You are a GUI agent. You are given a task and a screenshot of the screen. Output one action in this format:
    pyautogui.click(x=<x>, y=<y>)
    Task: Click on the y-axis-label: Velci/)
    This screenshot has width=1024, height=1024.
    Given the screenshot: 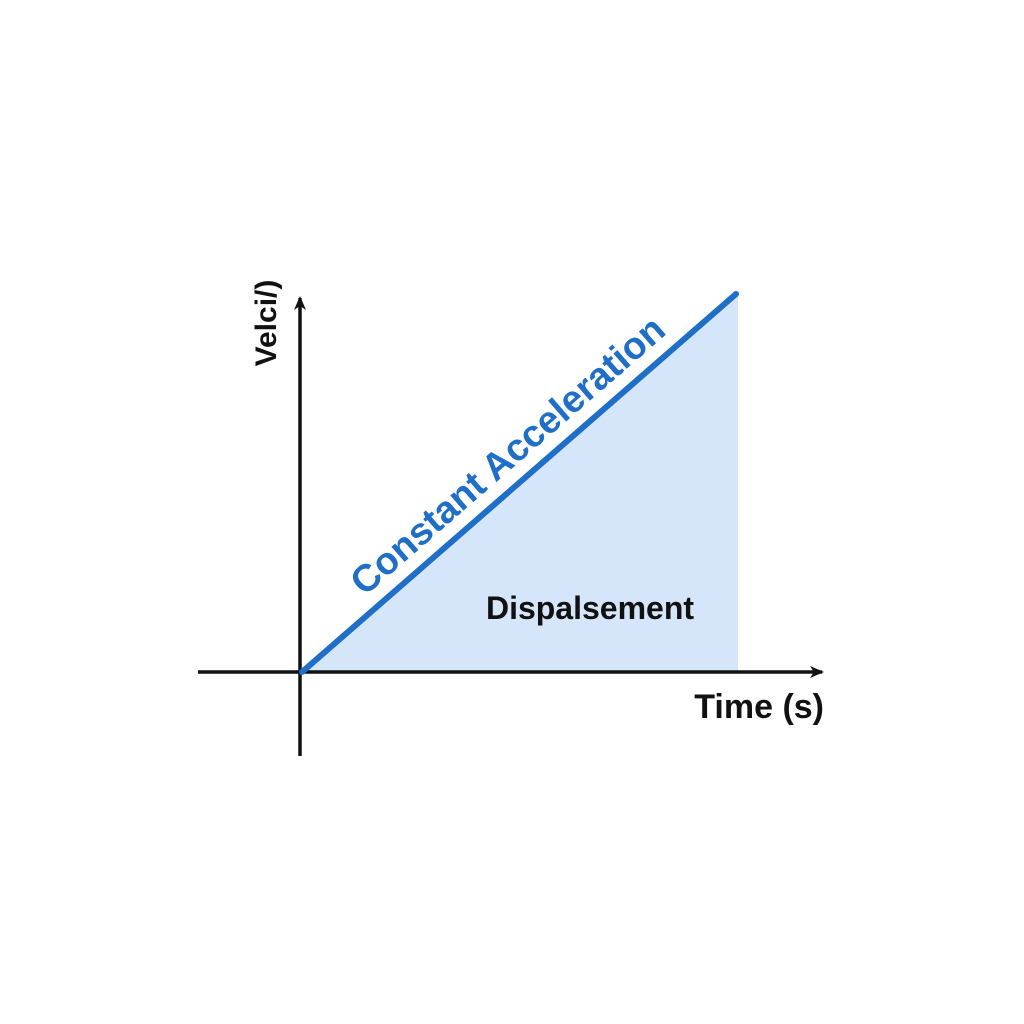 What is the action you would take?
    pyautogui.click(x=266, y=323)
    